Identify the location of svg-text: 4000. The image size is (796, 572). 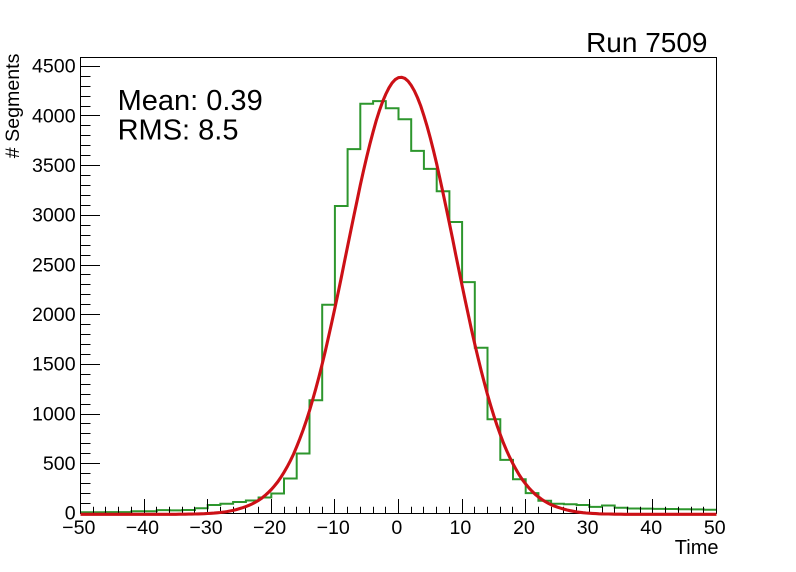
(54, 116).